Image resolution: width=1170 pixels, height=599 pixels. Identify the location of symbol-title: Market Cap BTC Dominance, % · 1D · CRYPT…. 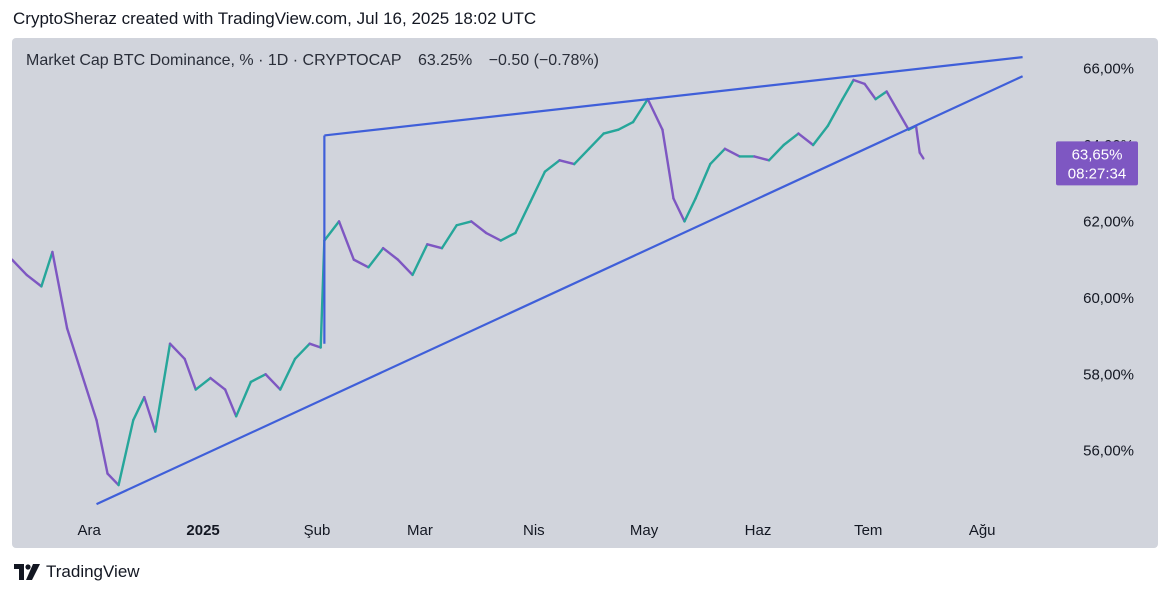
(214, 60).